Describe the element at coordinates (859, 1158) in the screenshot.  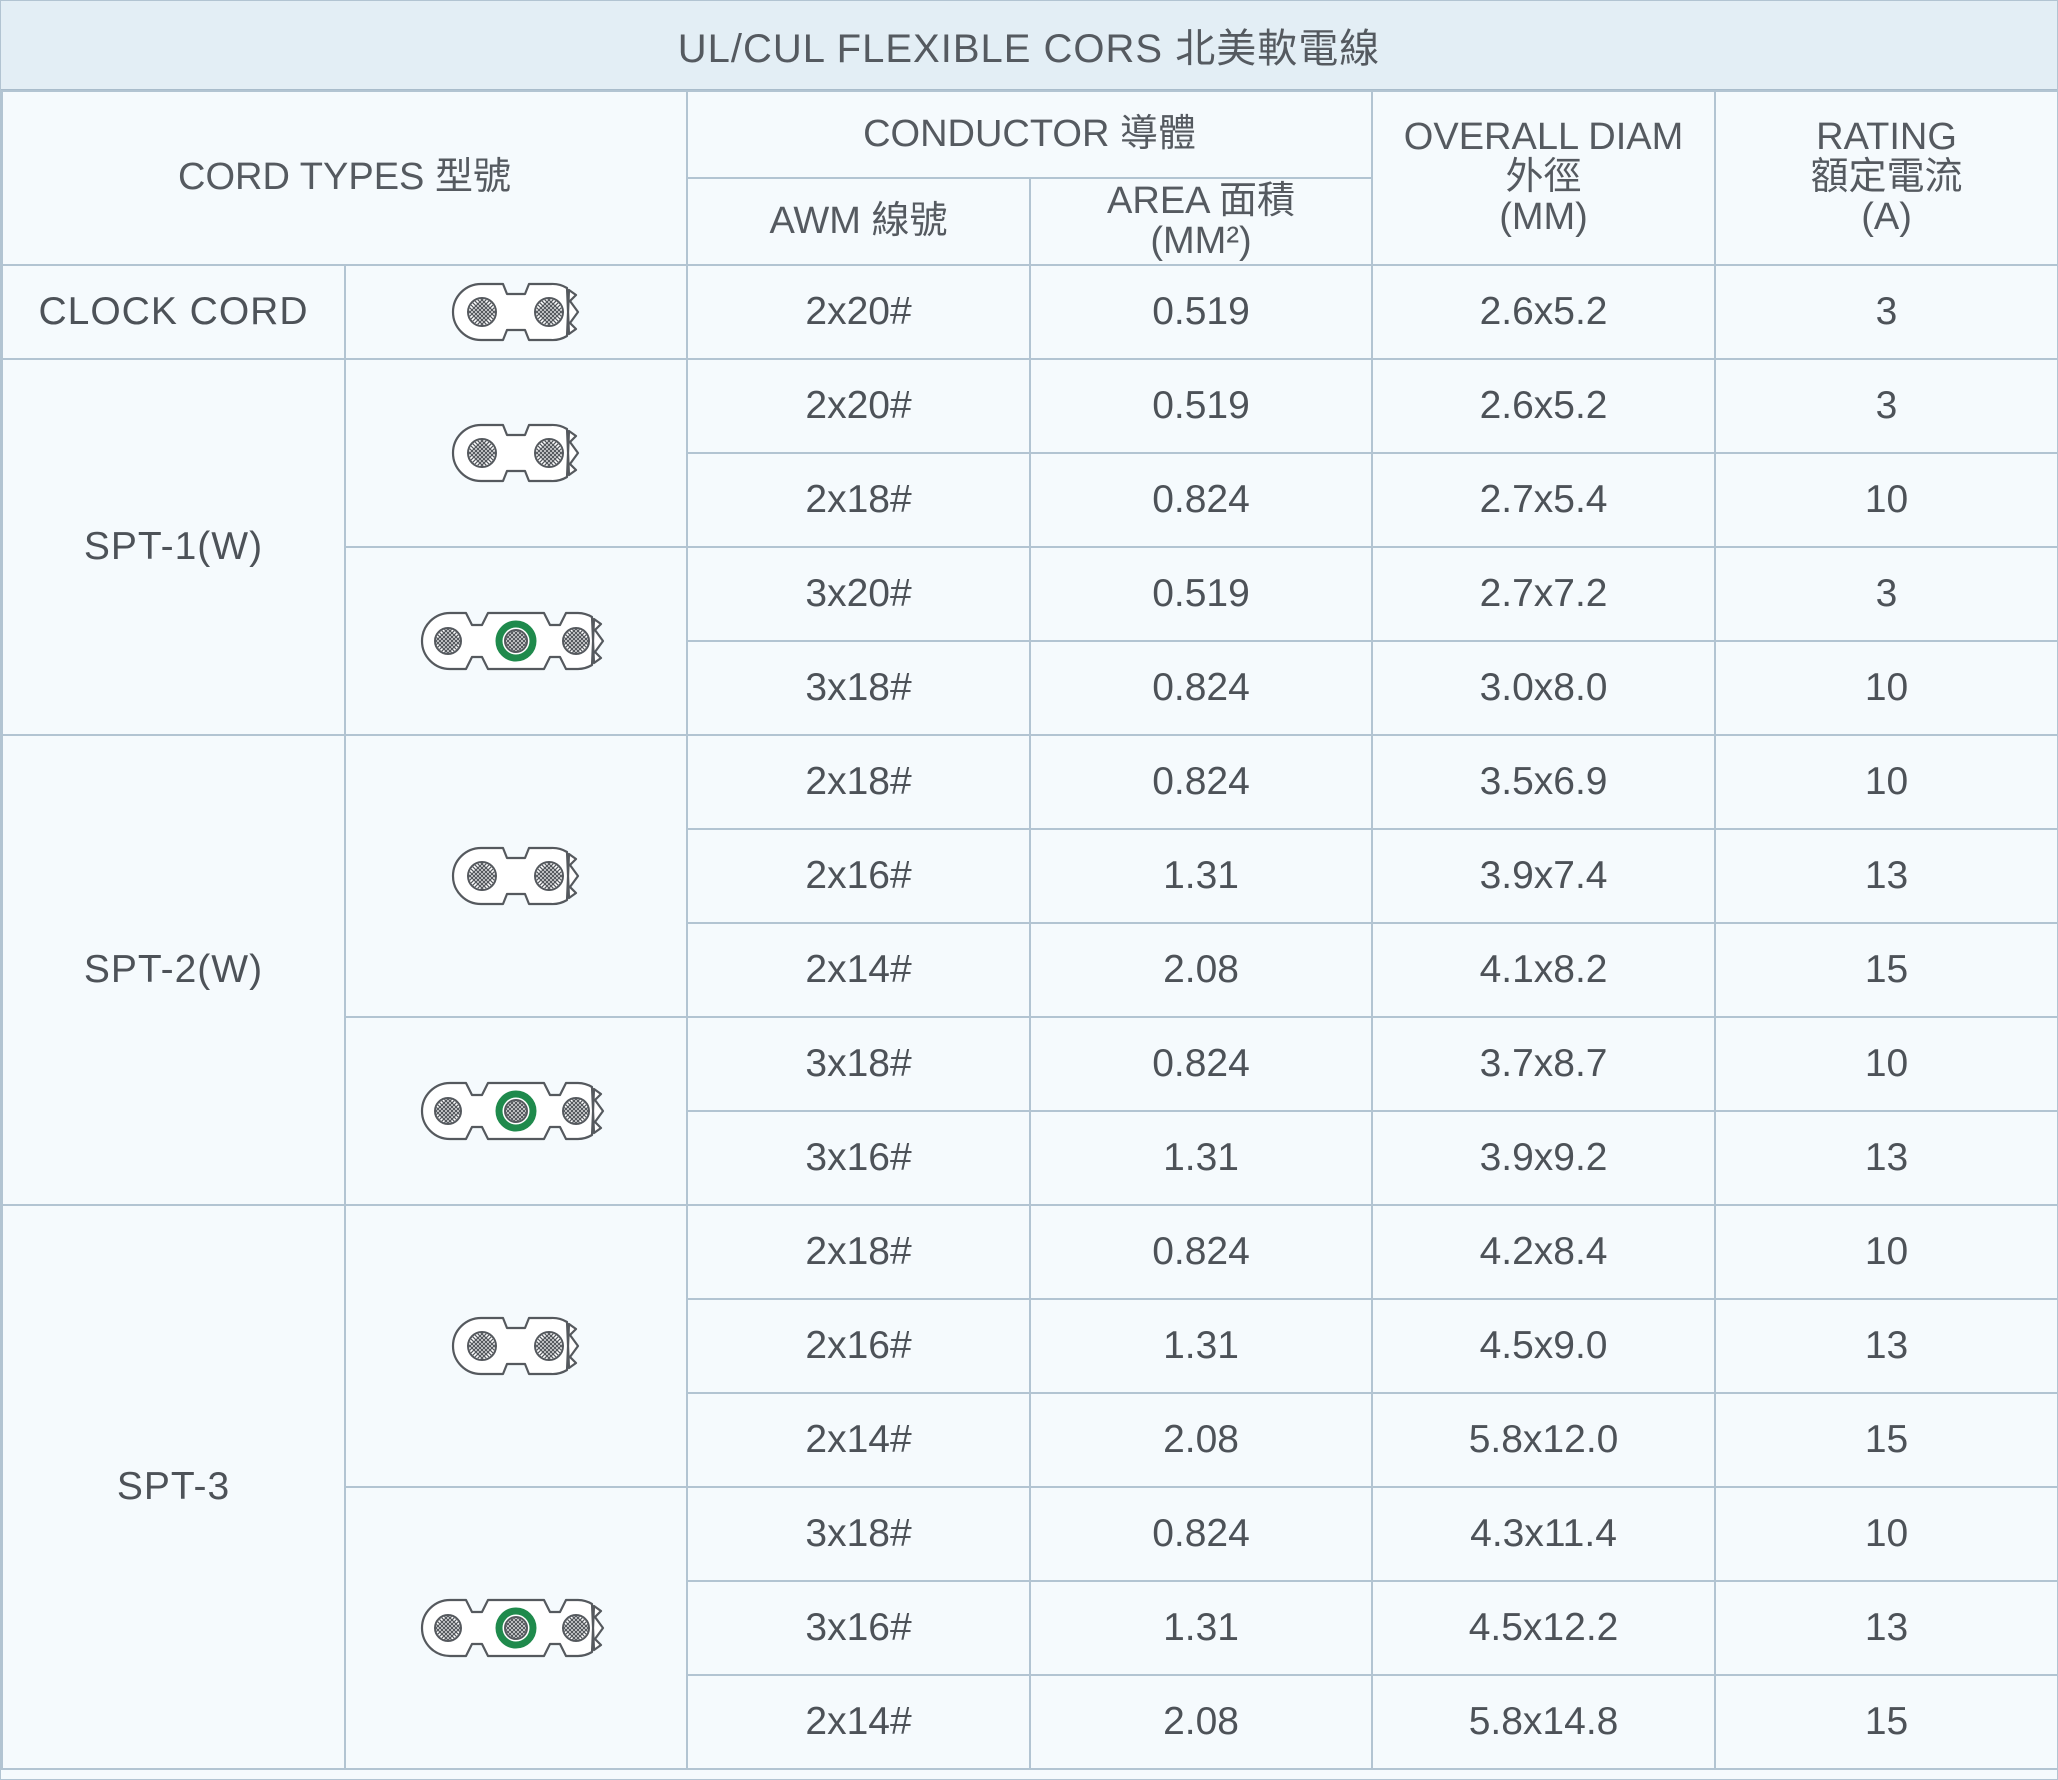
I see `awm-cell: 3x16#` at that location.